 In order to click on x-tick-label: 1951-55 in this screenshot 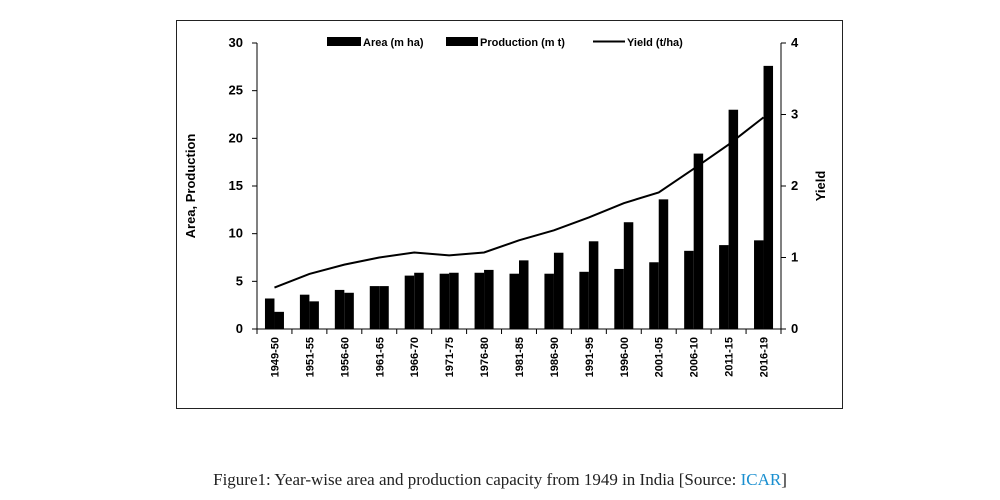, I will do `click(310, 357)`.